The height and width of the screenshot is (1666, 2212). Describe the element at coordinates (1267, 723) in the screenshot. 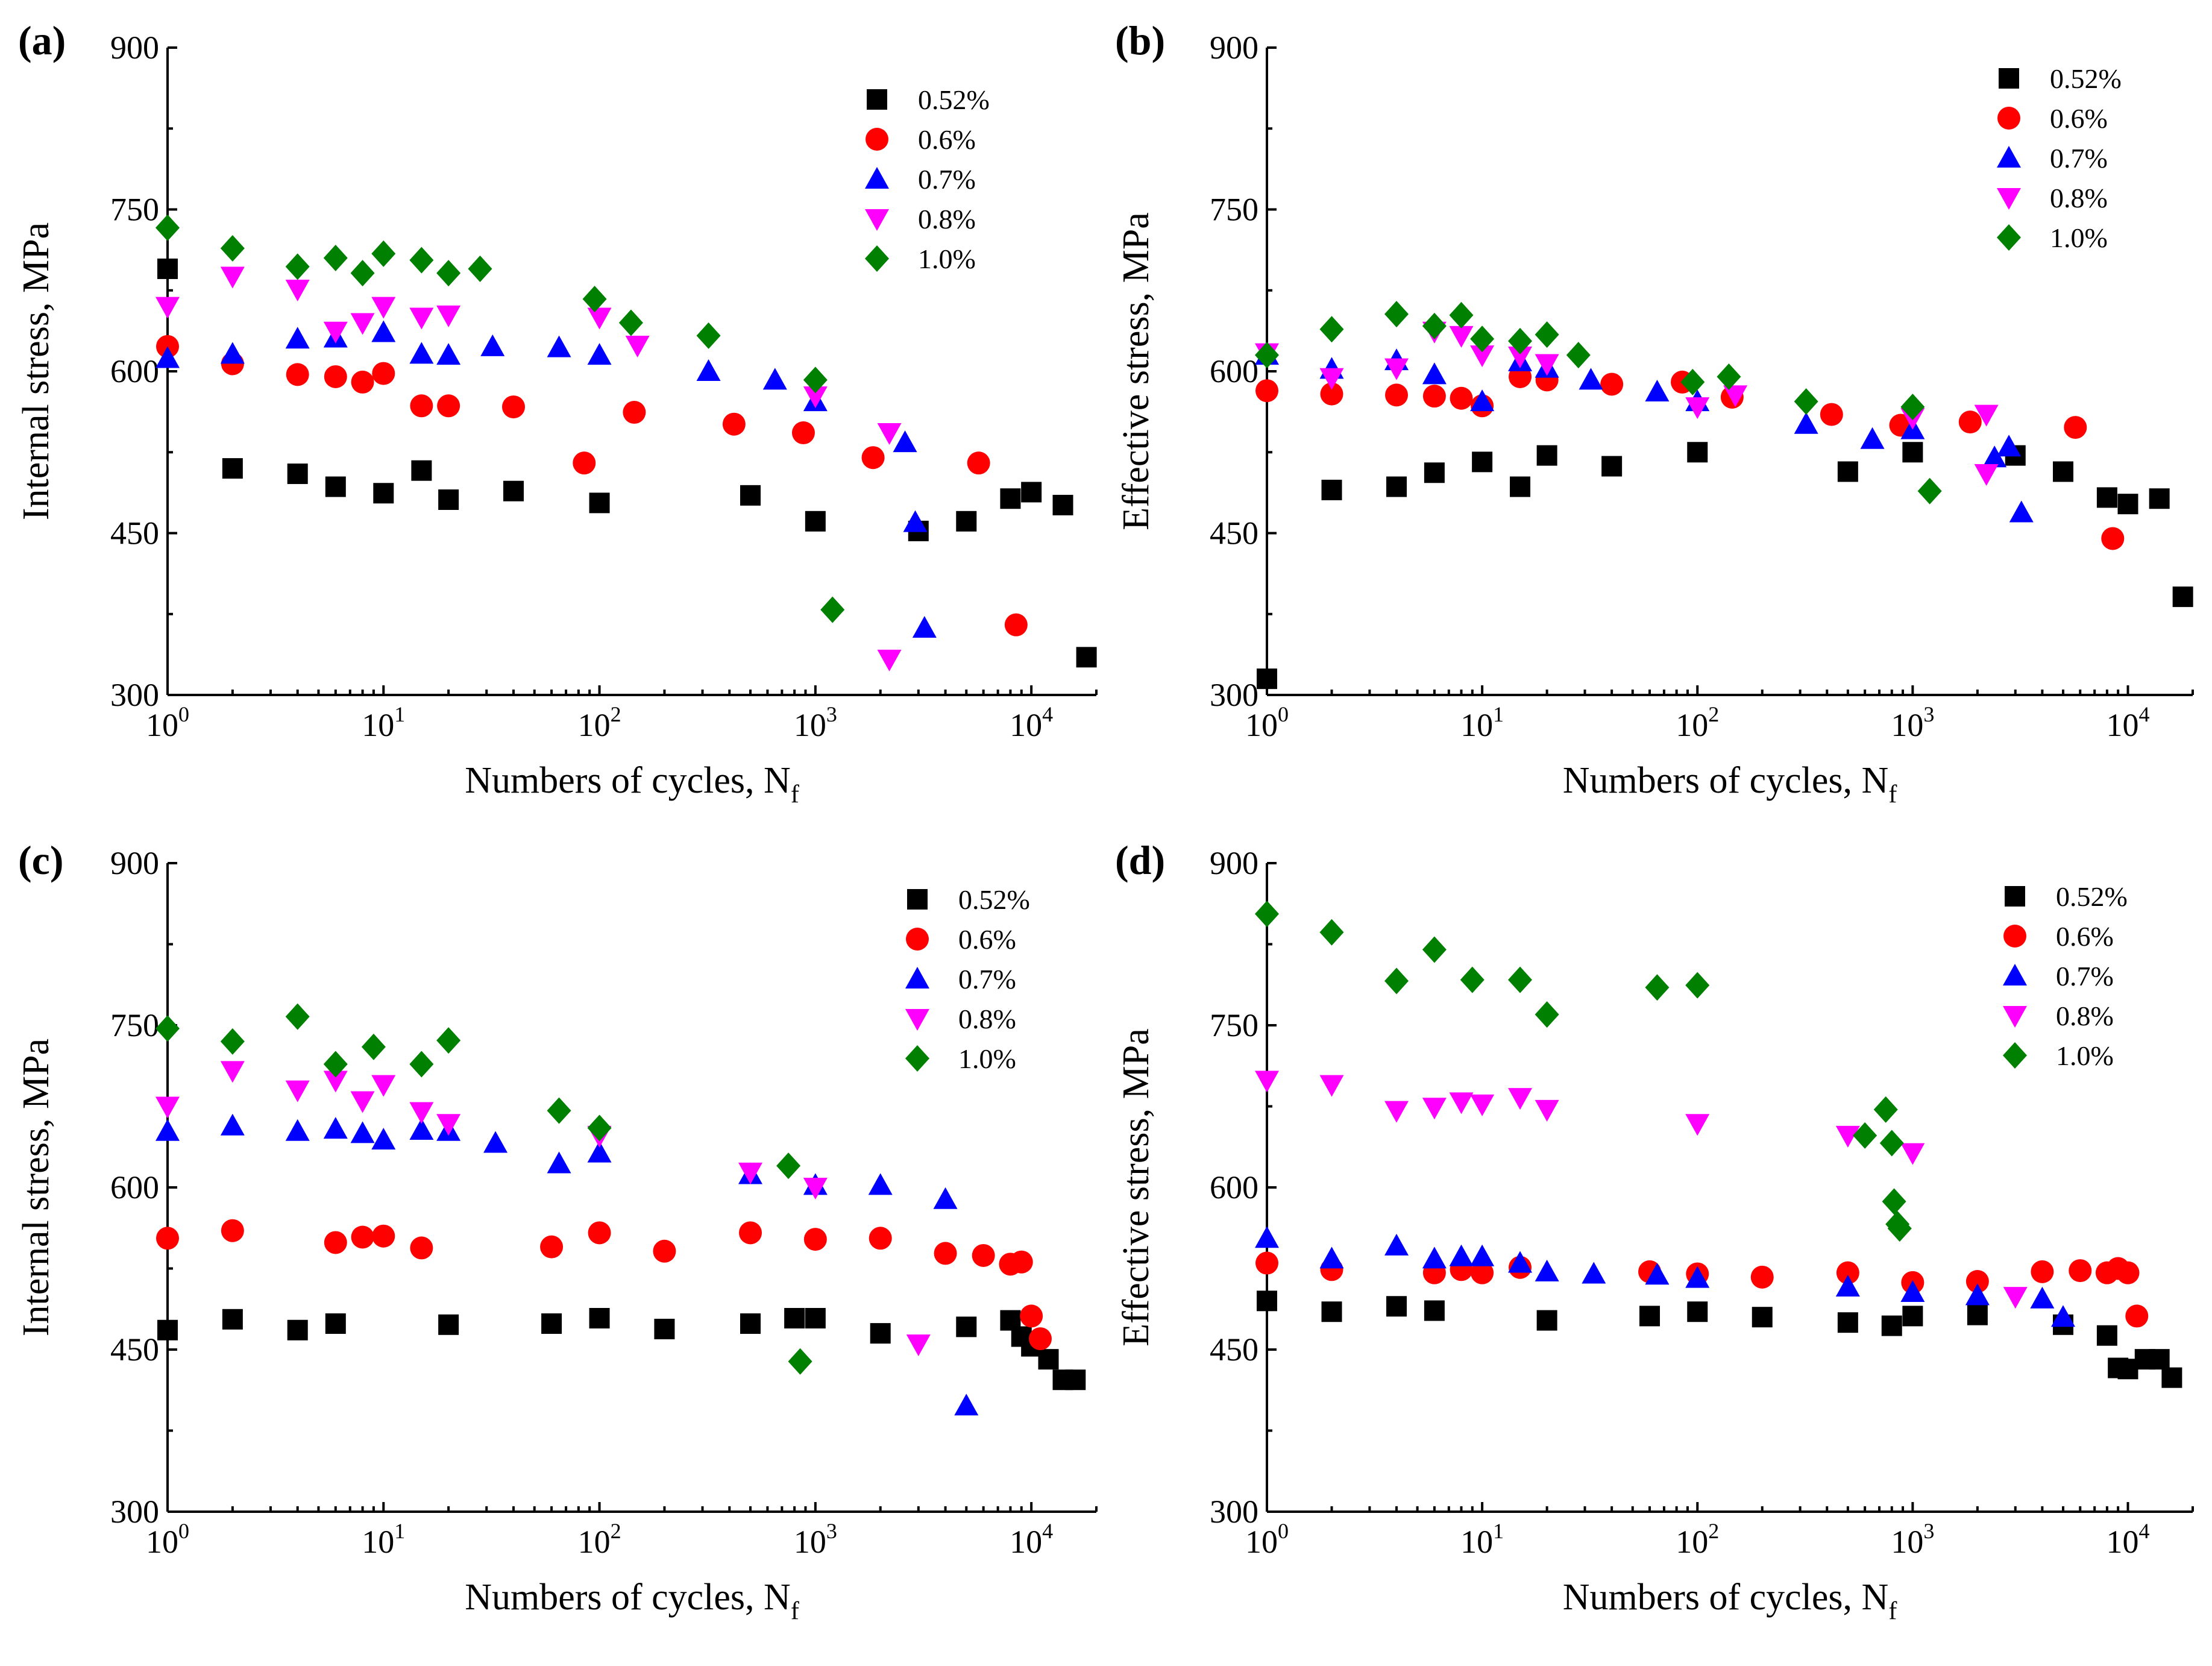

I see `x-tick-label: 10⁰` at that location.